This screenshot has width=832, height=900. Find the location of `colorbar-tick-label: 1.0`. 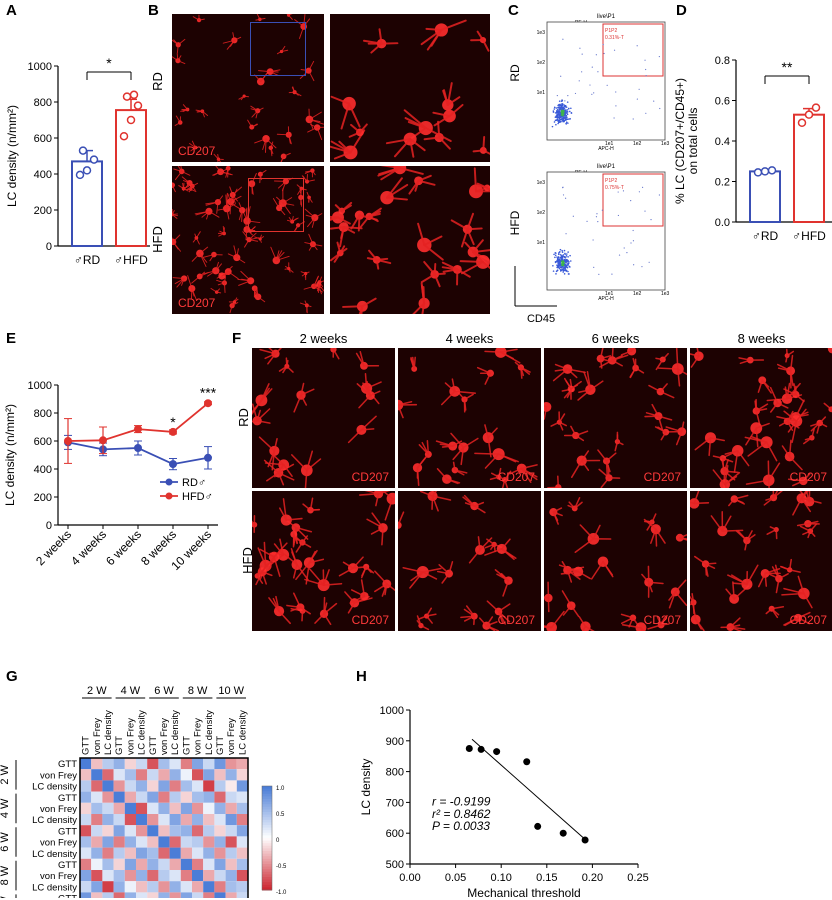

colorbar-tick-label: 1.0 is located at coordinates (280, 789).